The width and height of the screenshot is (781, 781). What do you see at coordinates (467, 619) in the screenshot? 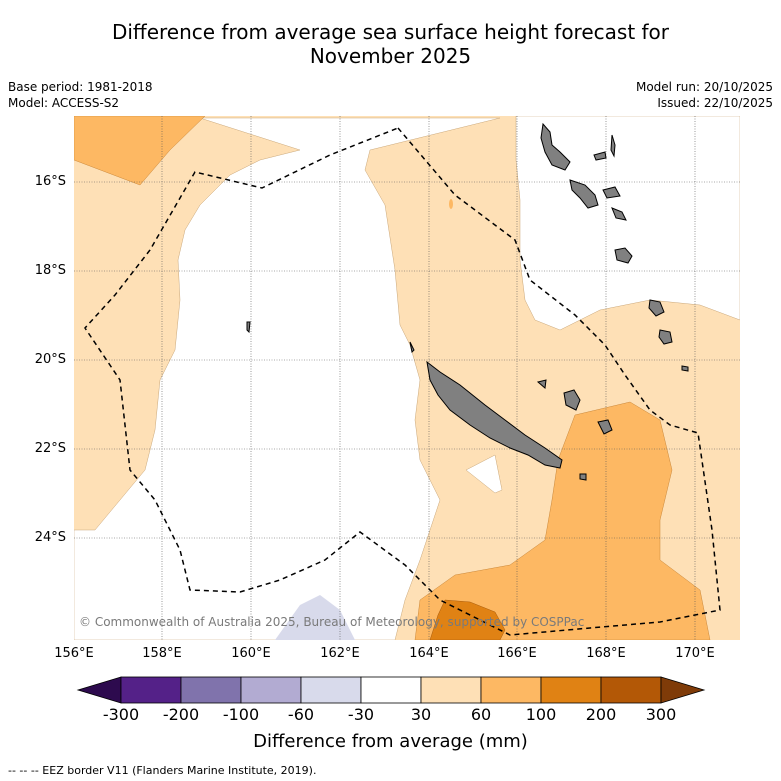
I see `anomaly-100-200-patch` at bounding box center [467, 619].